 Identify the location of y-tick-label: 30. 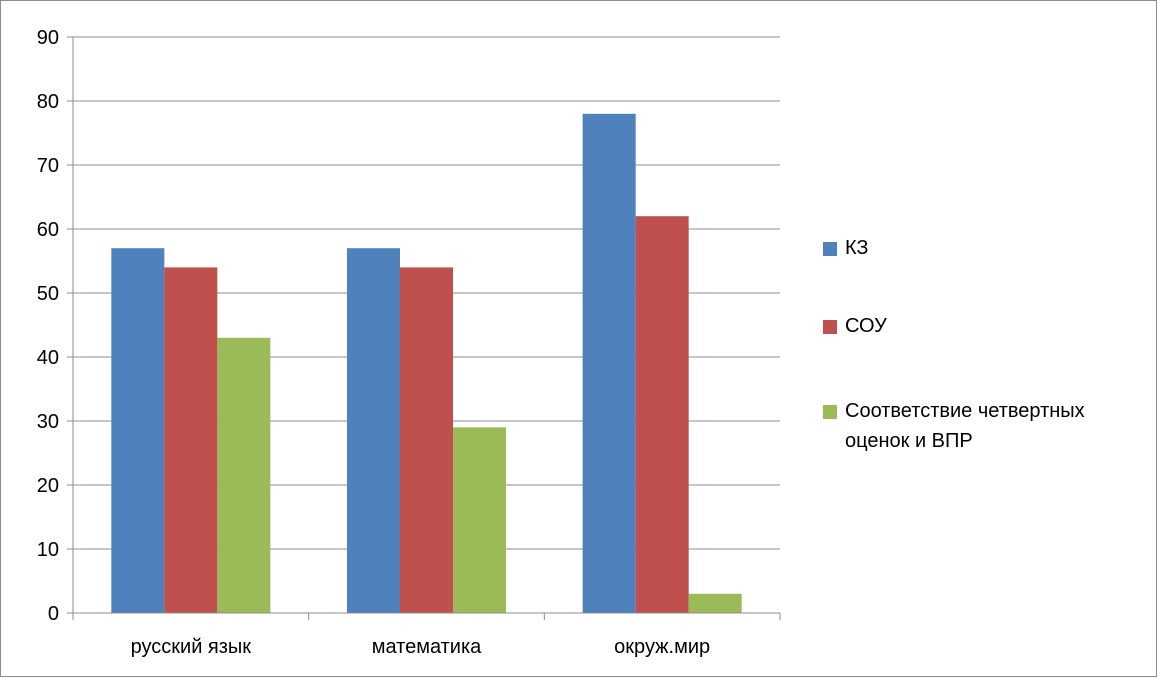
(48, 422).